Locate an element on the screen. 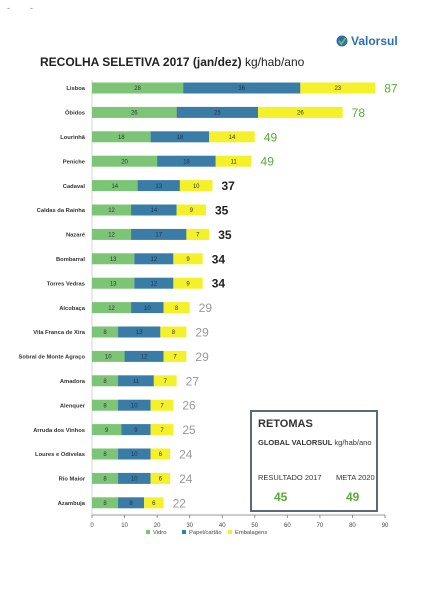  data-label-papel-cartao-lourinha: 18 is located at coordinates (180, 138).